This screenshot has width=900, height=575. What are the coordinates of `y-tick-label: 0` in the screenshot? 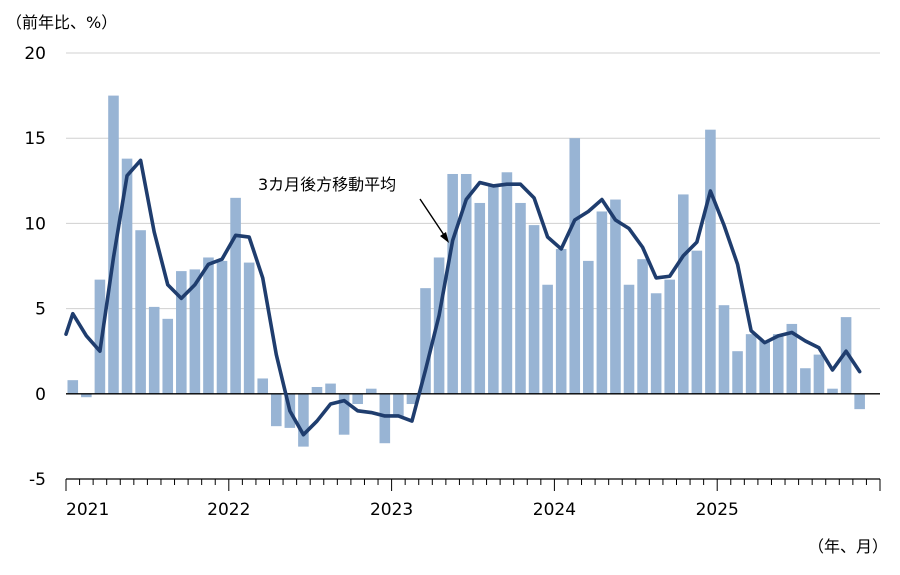 It's located at (40, 395).